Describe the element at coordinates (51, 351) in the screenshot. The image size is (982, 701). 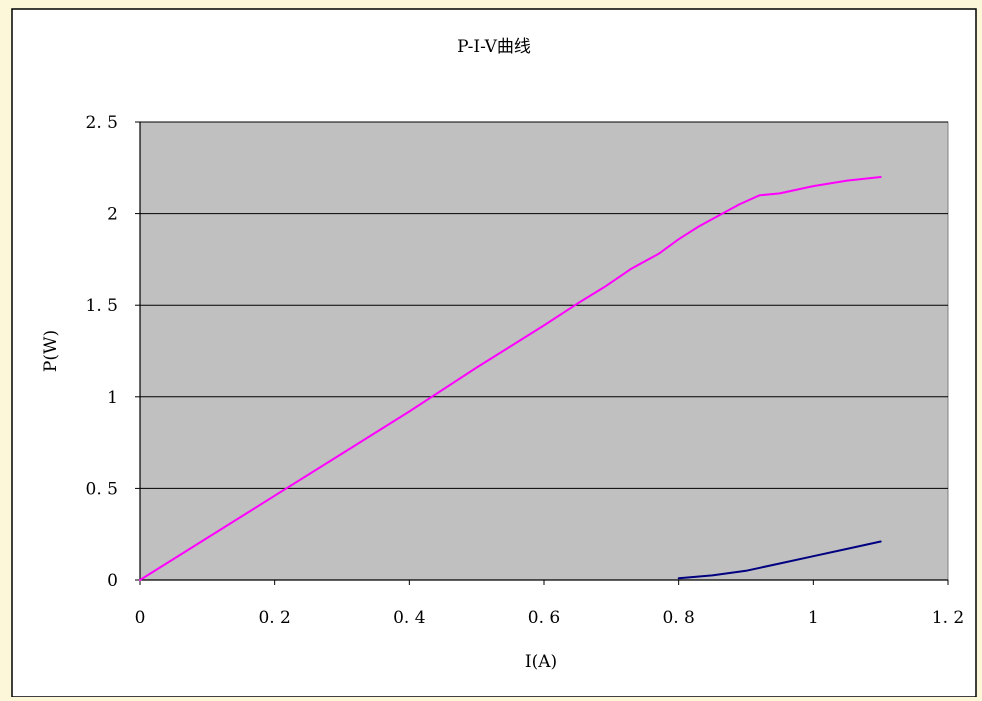
I see `y-axis-label: P(W)` at that location.